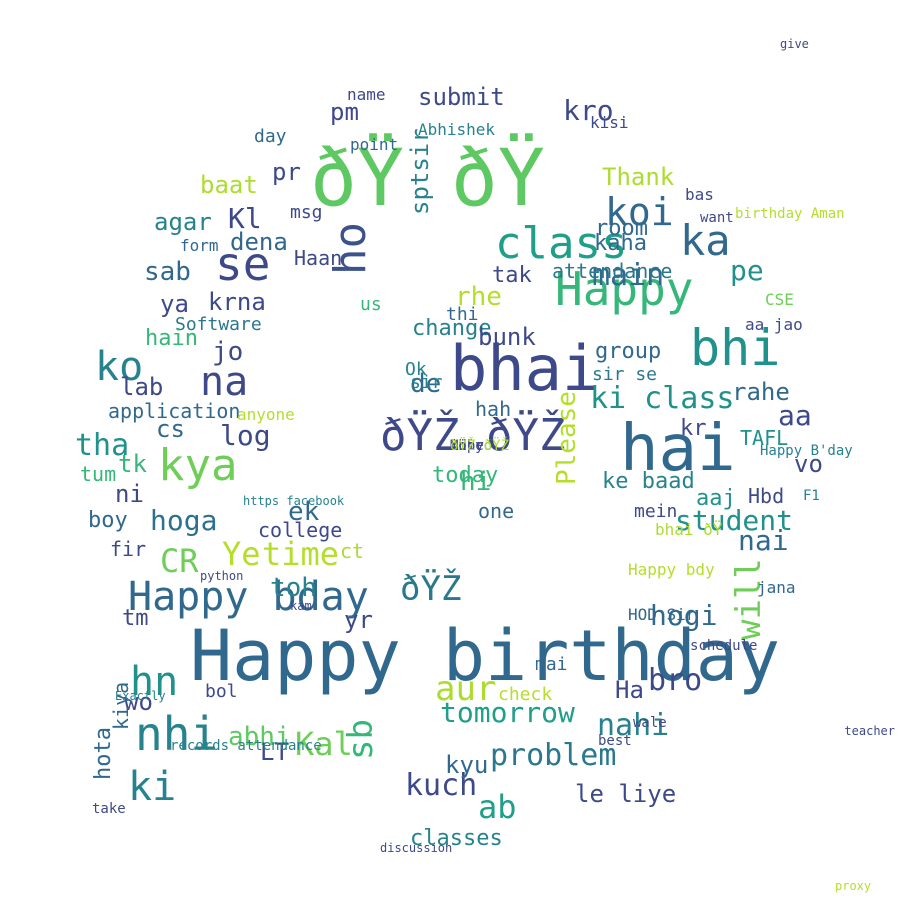  I want to click on word-58: kro, so click(588, 110).